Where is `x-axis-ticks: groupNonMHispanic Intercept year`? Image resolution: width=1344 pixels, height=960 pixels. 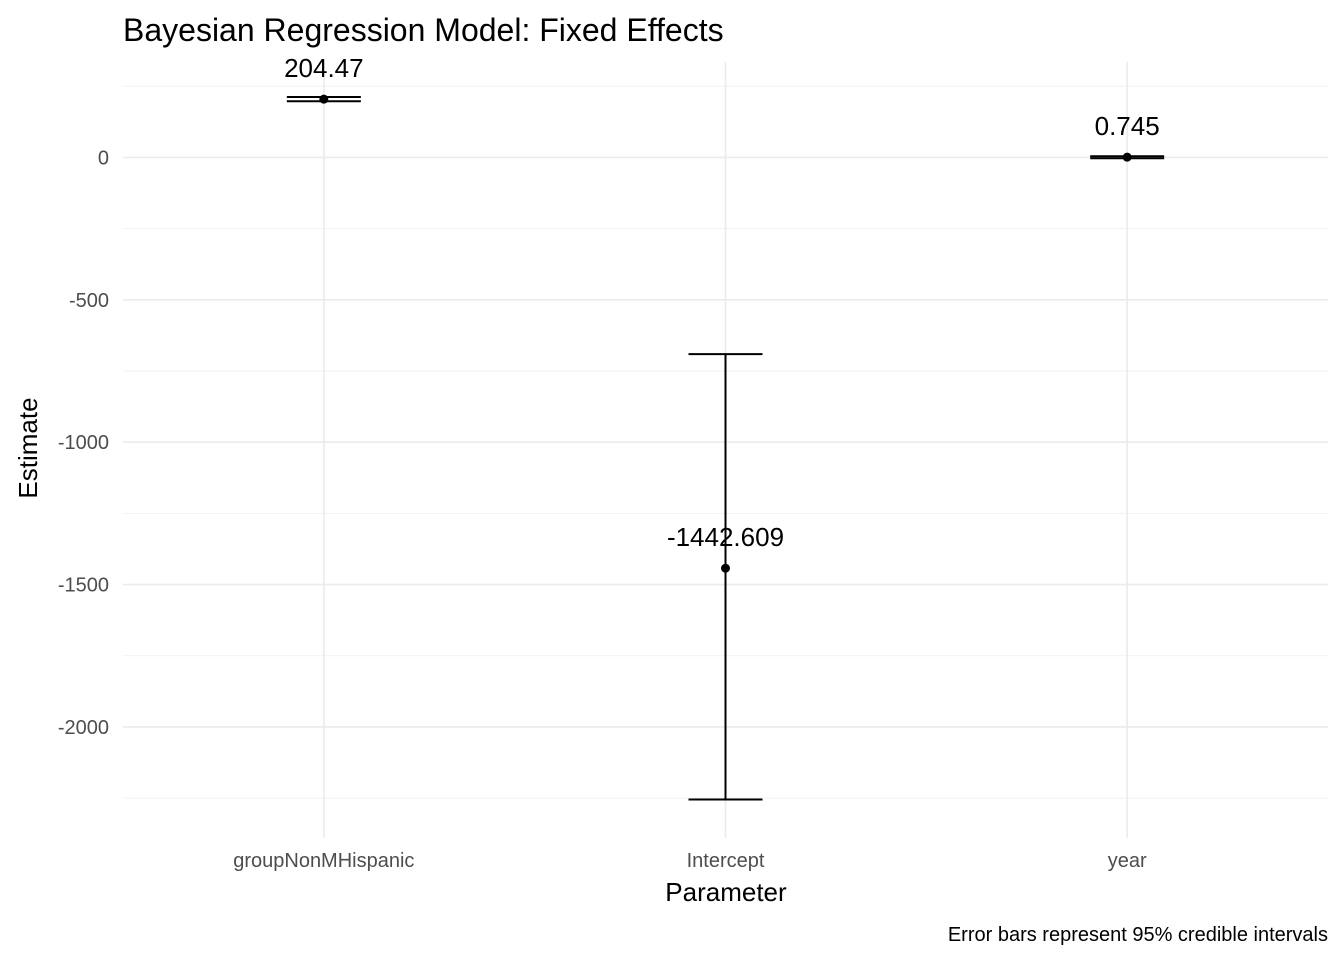 x-axis-ticks: groupNonMHispanic Intercept year is located at coordinates (690, 861).